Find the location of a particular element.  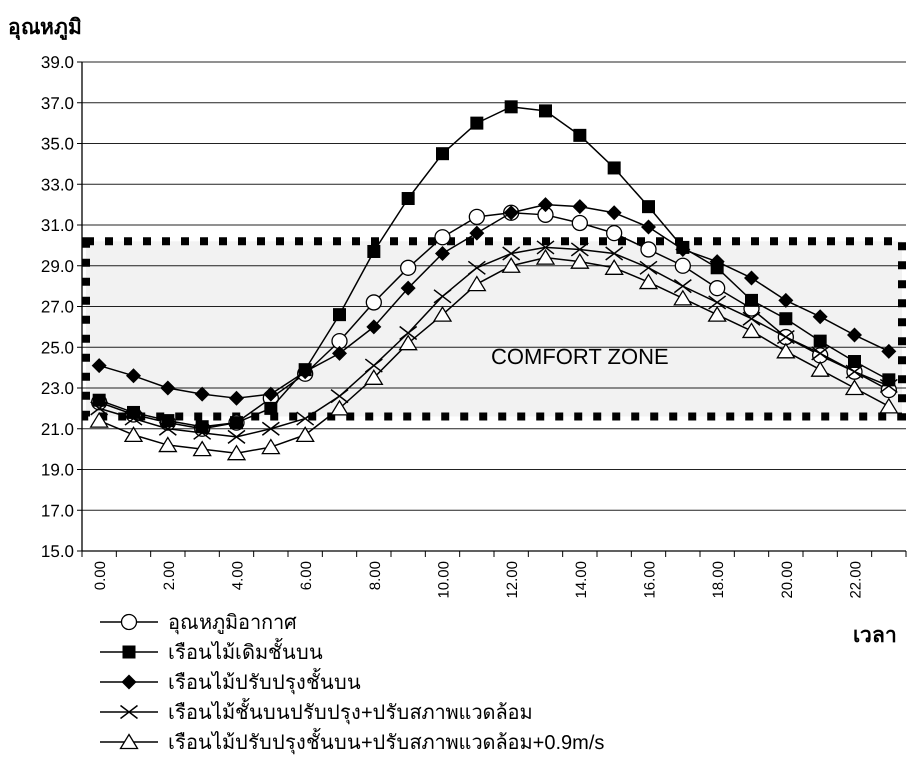

y-tick-label: 31.0 is located at coordinates (57, 225).